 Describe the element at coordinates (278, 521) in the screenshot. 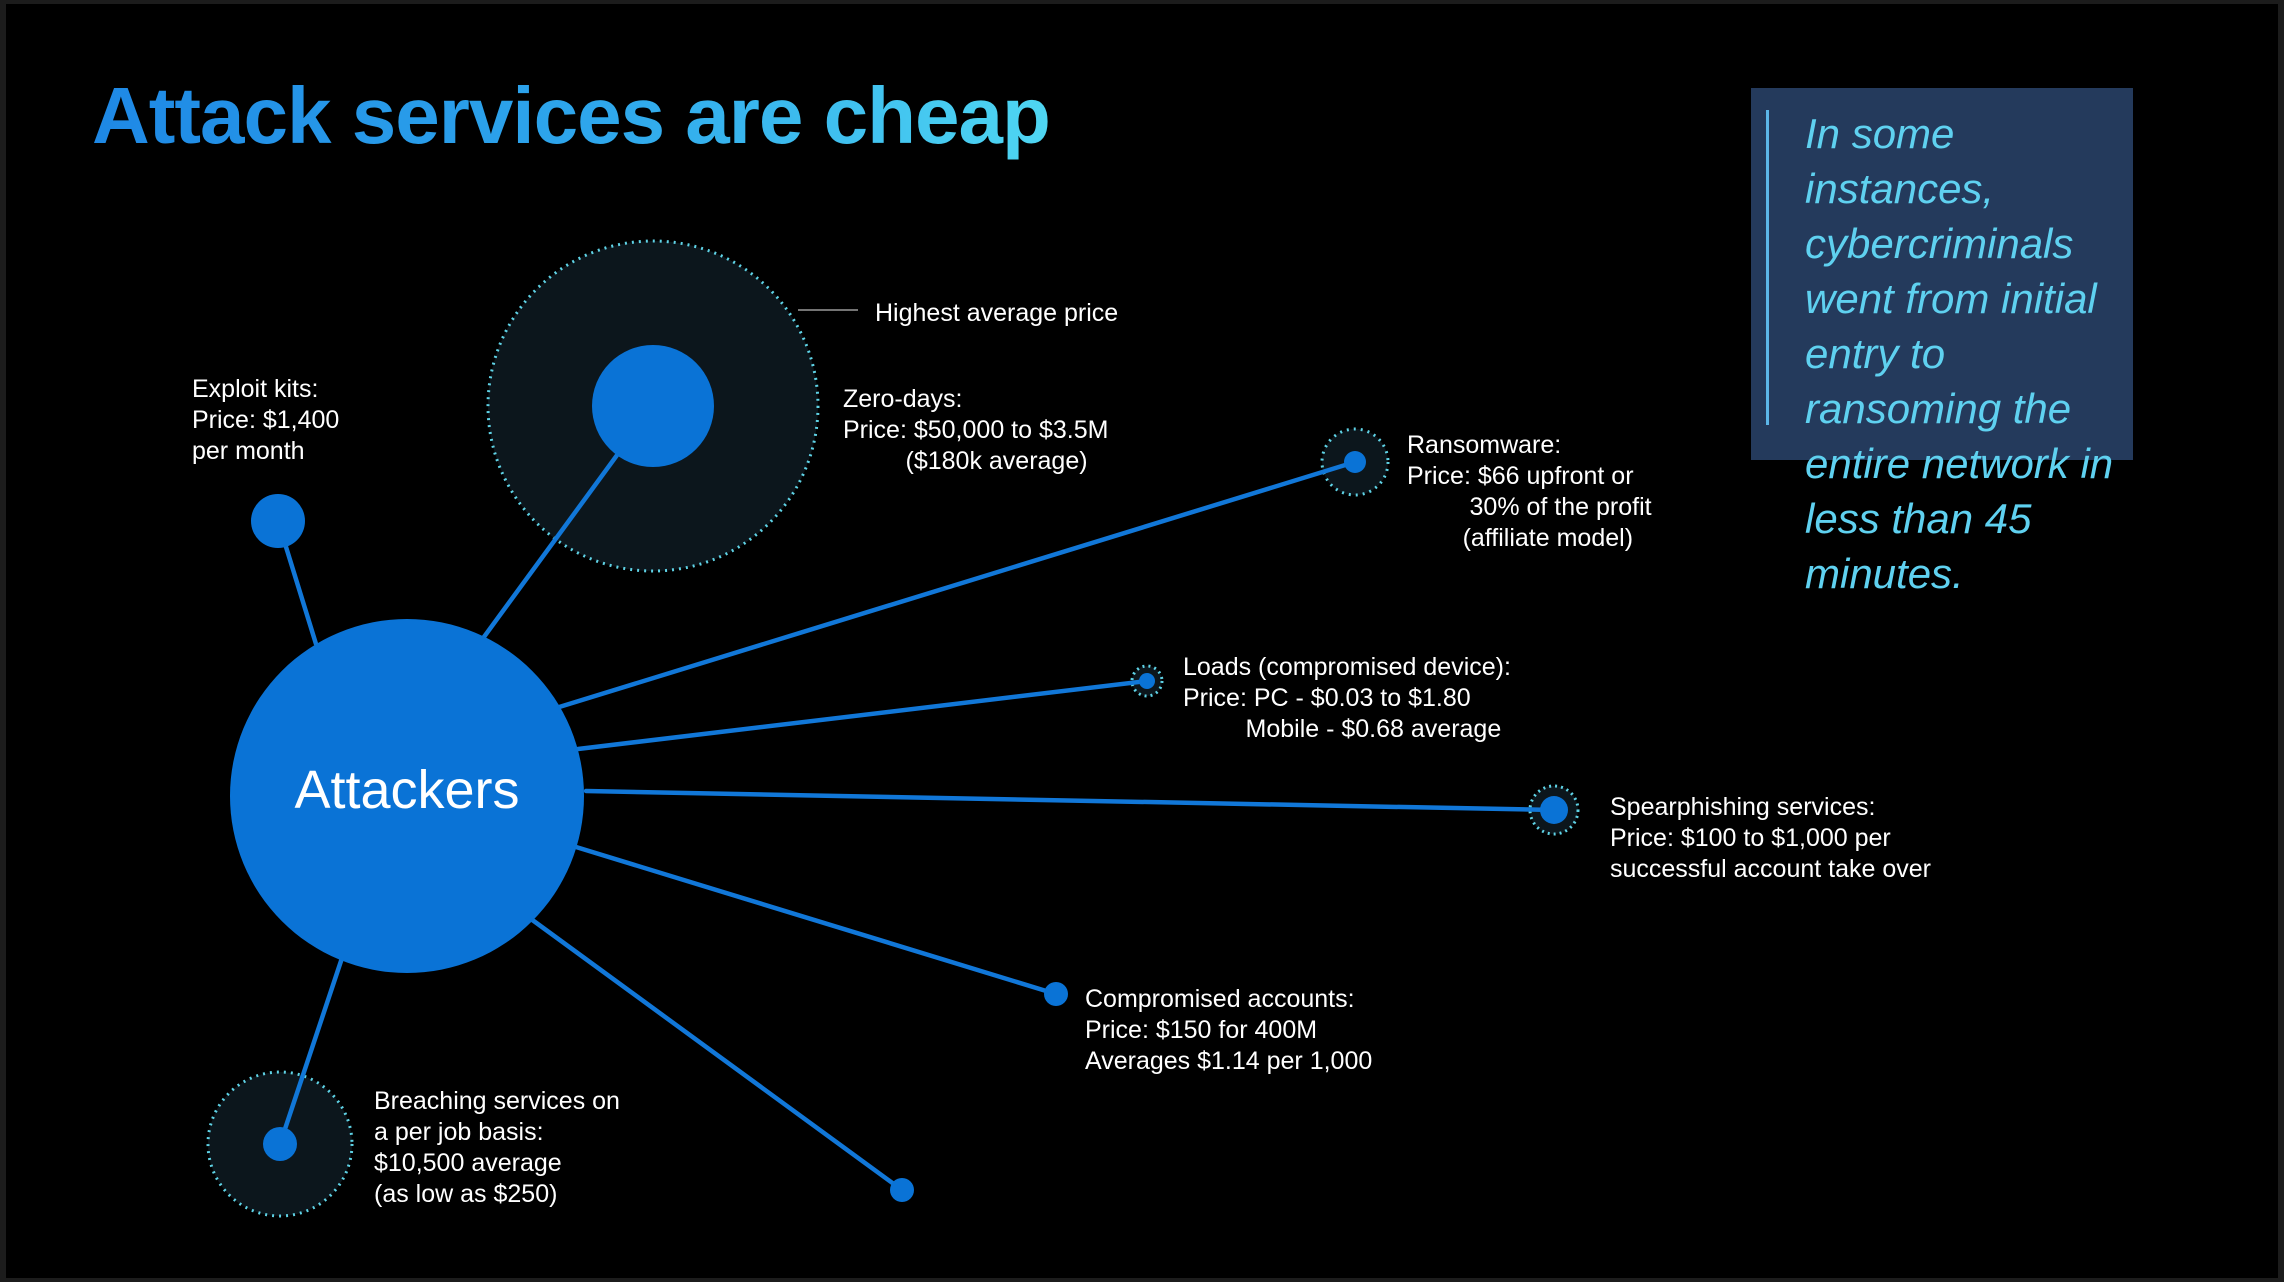

I see `exploit-kits-node` at that location.